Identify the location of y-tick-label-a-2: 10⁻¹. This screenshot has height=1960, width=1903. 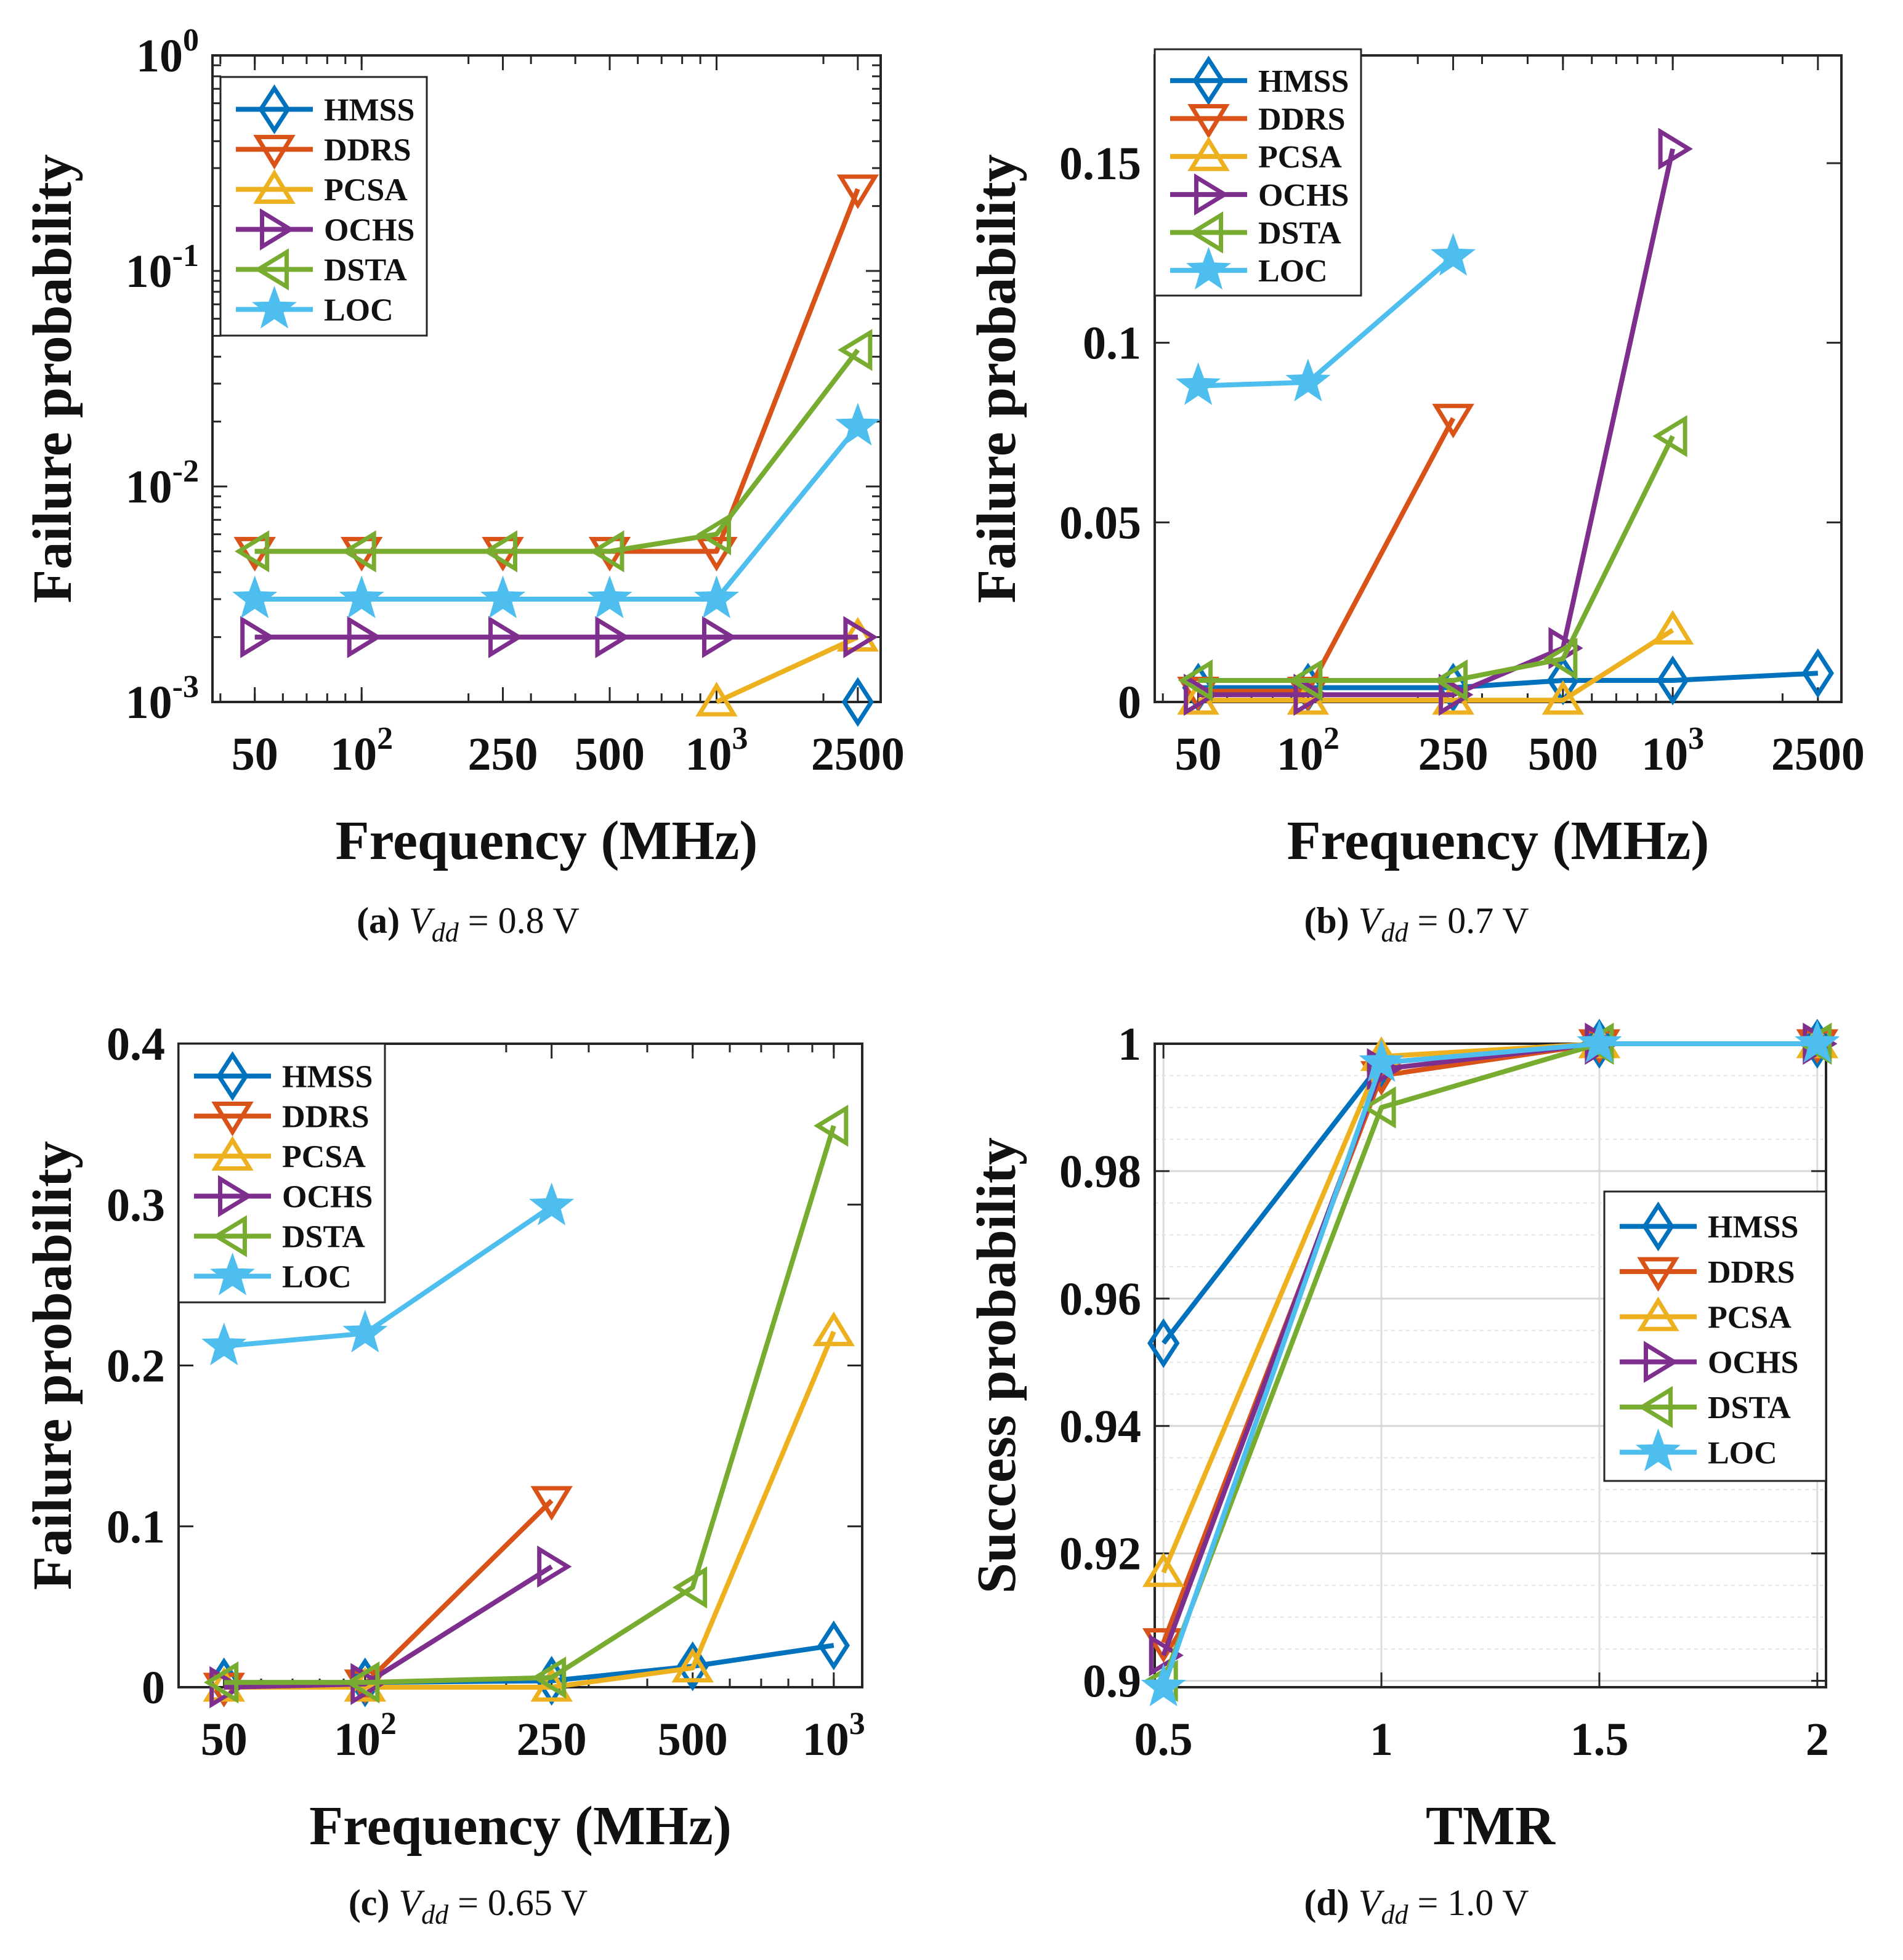
(162, 268).